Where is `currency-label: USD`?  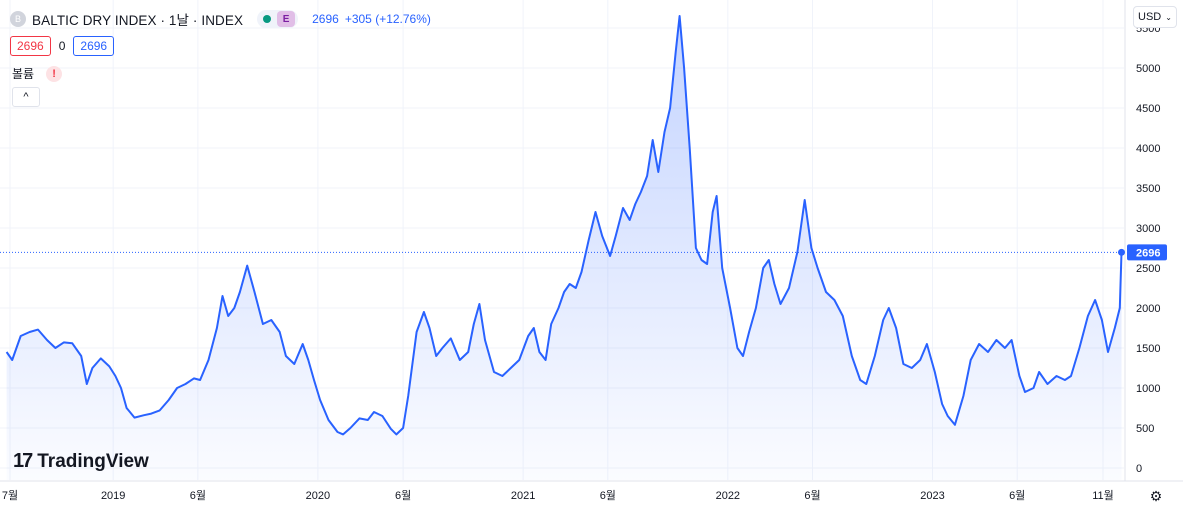 currency-label: USD is located at coordinates (1150, 17).